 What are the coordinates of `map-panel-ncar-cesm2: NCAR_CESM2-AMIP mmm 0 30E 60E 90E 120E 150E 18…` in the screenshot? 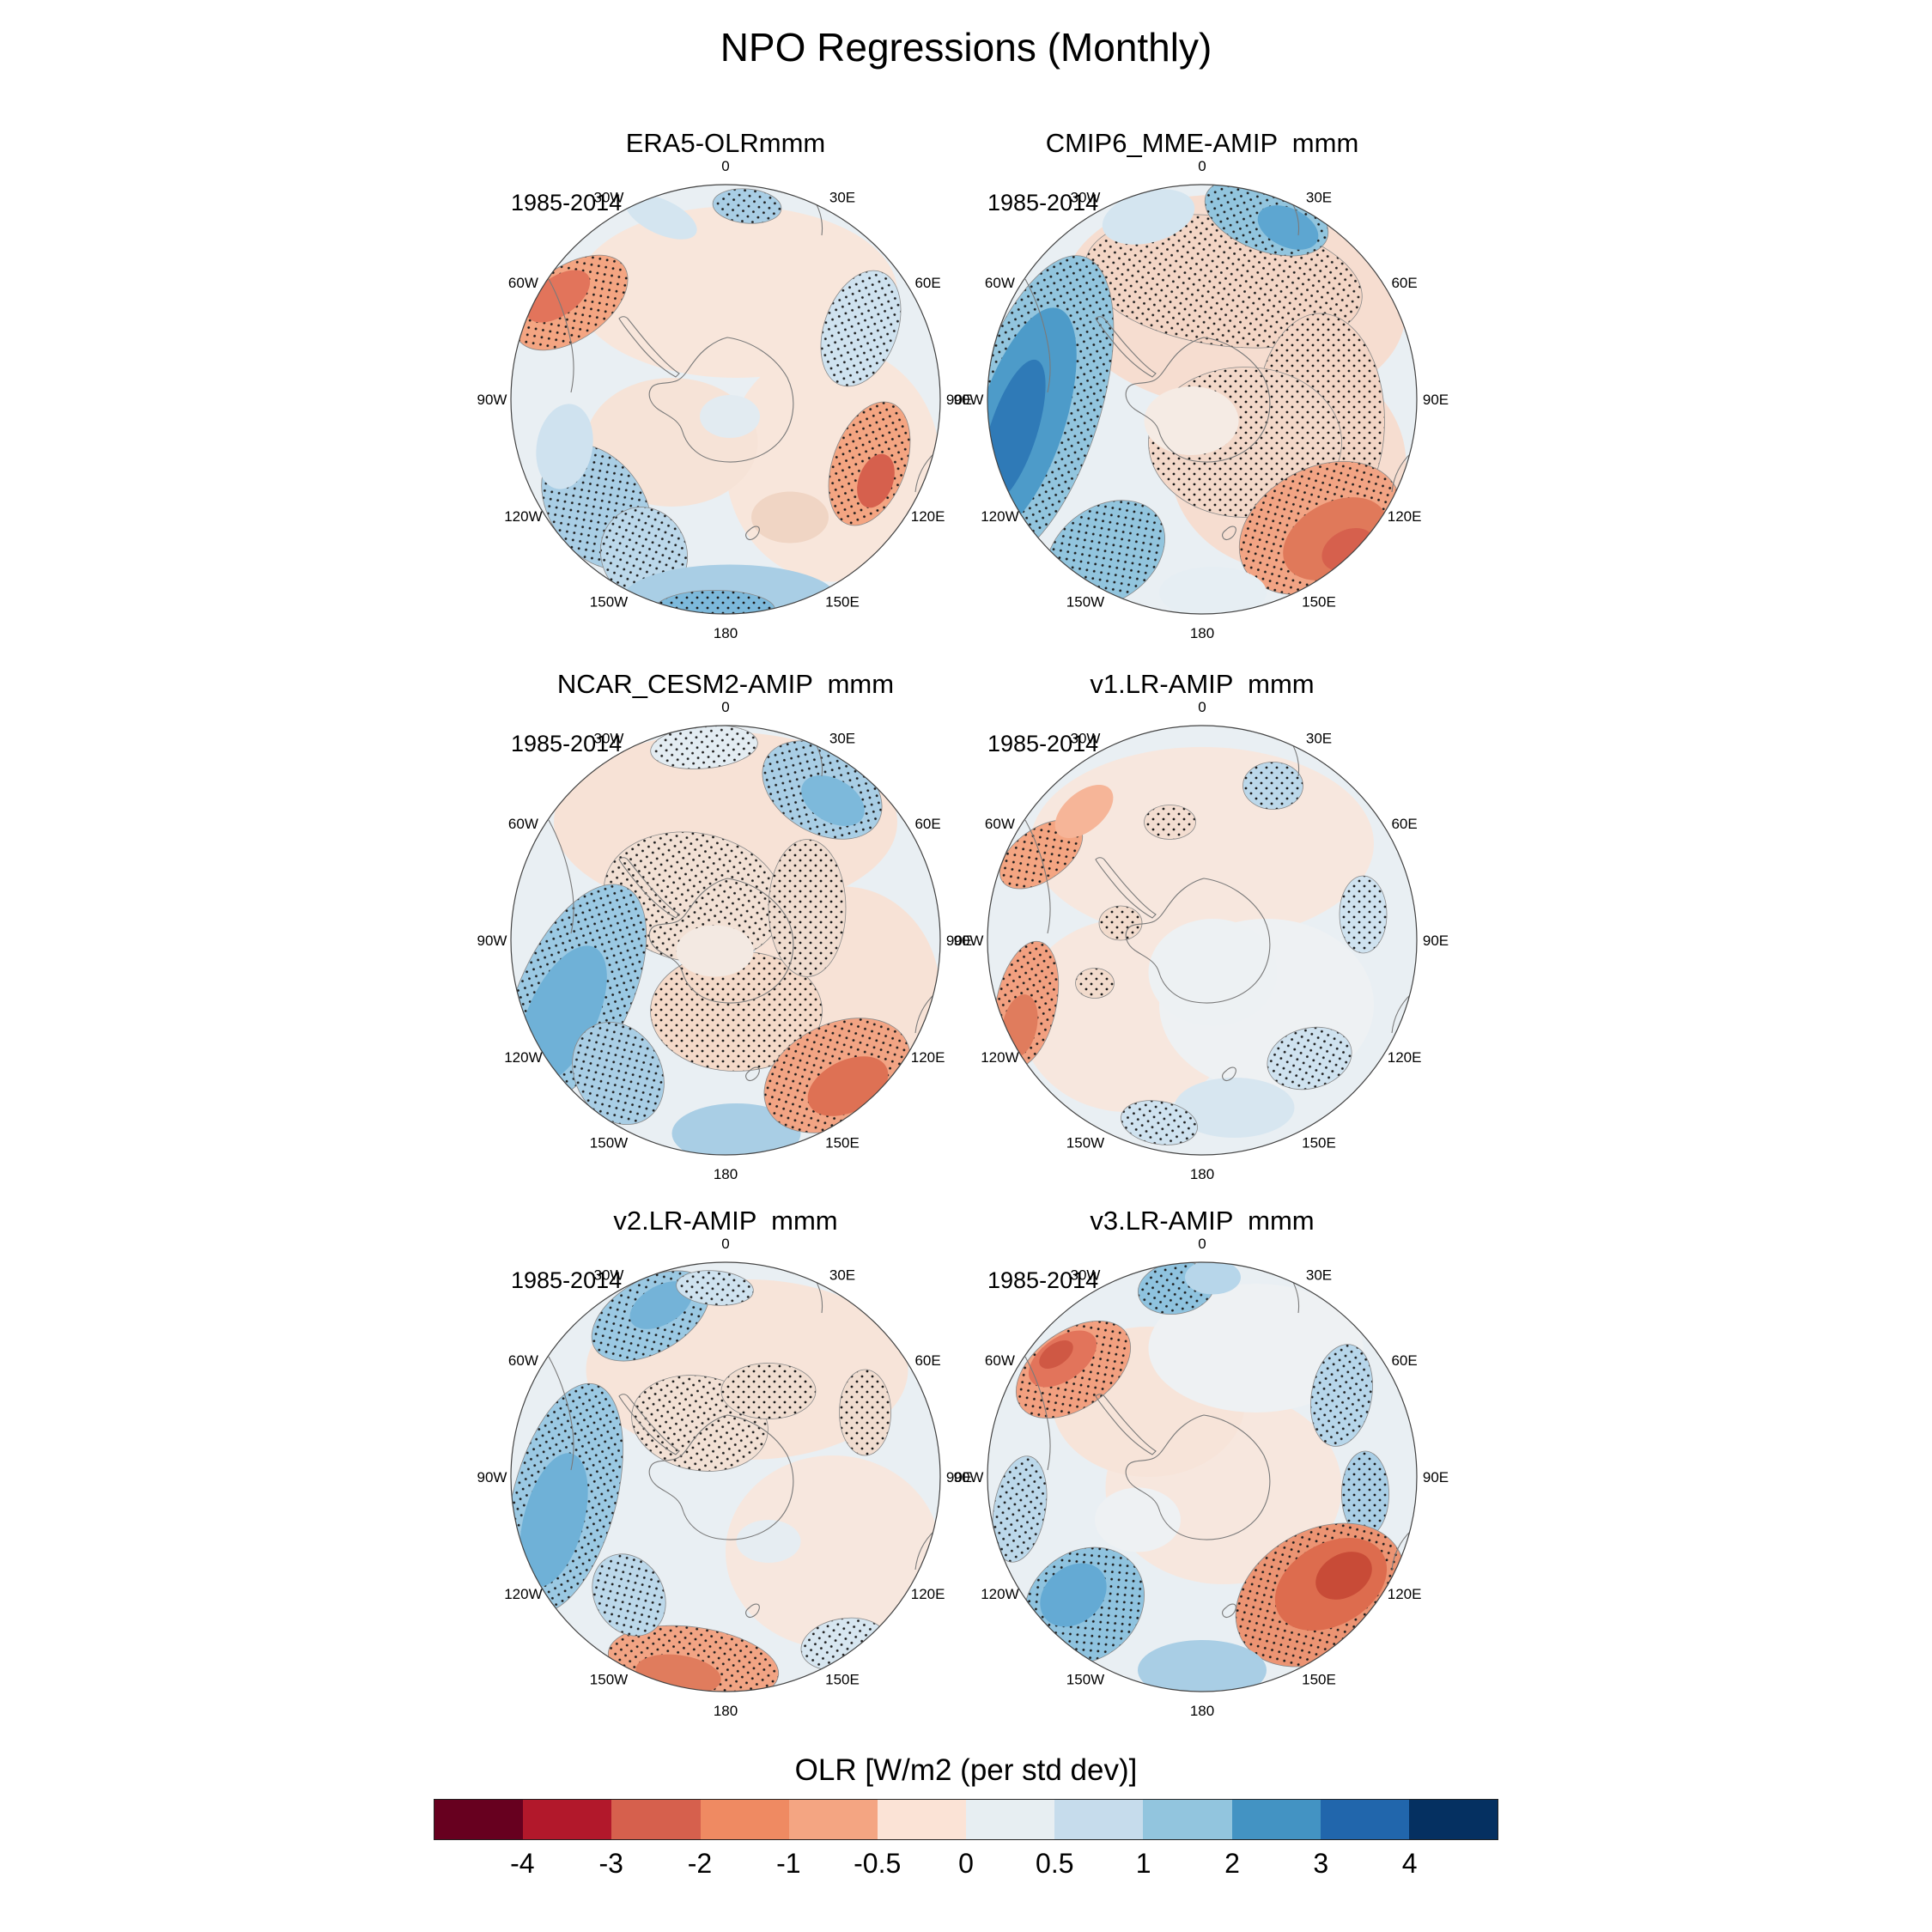 It's located at (726, 961).